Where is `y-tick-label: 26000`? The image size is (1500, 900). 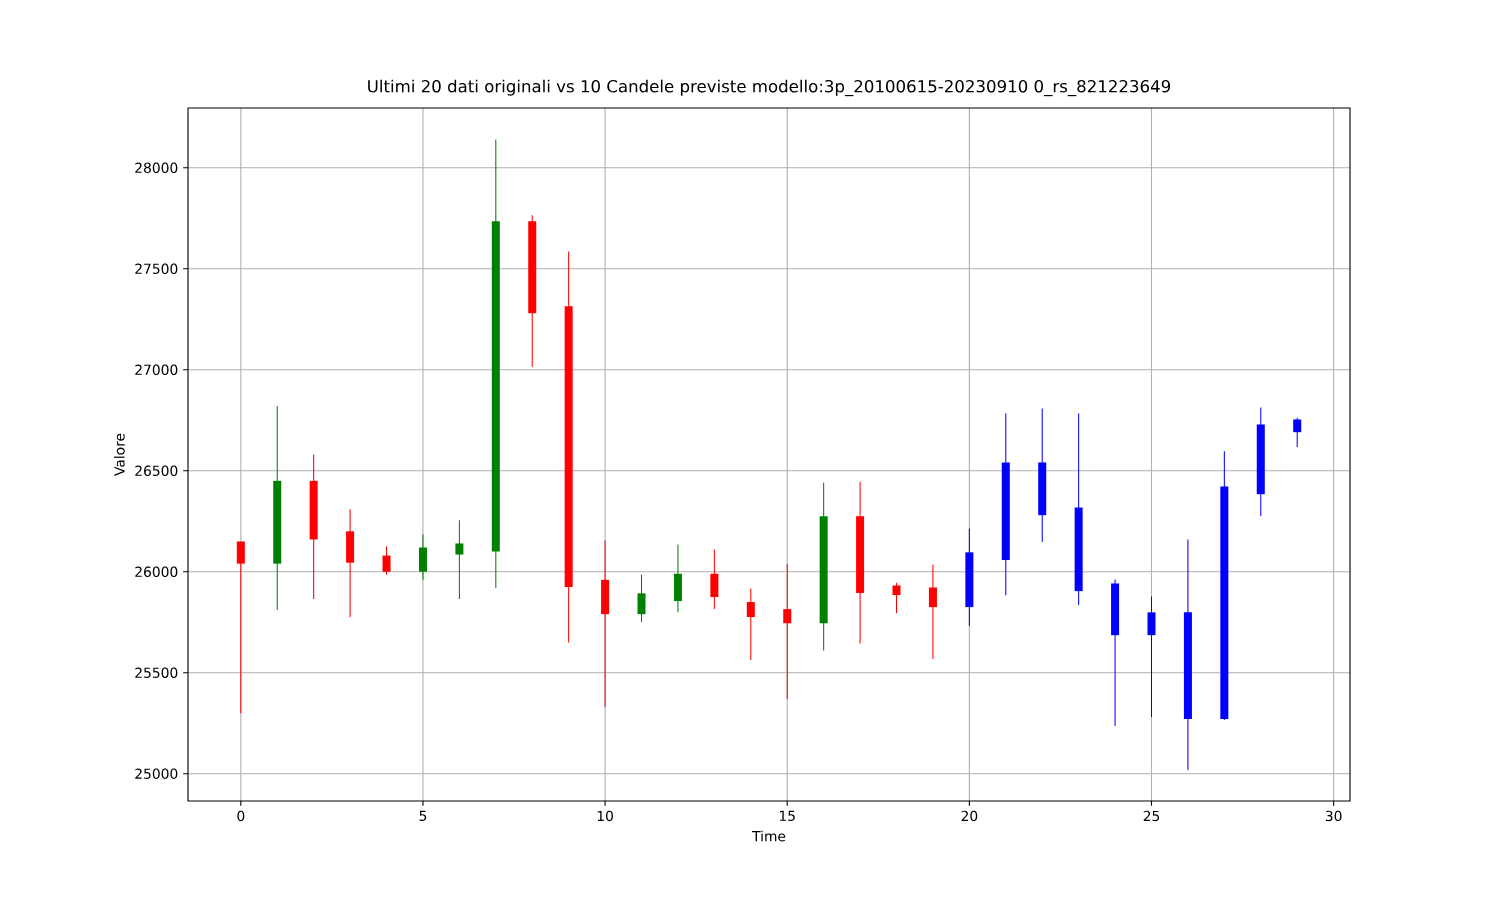
y-tick-label: 26000 is located at coordinates (156, 571).